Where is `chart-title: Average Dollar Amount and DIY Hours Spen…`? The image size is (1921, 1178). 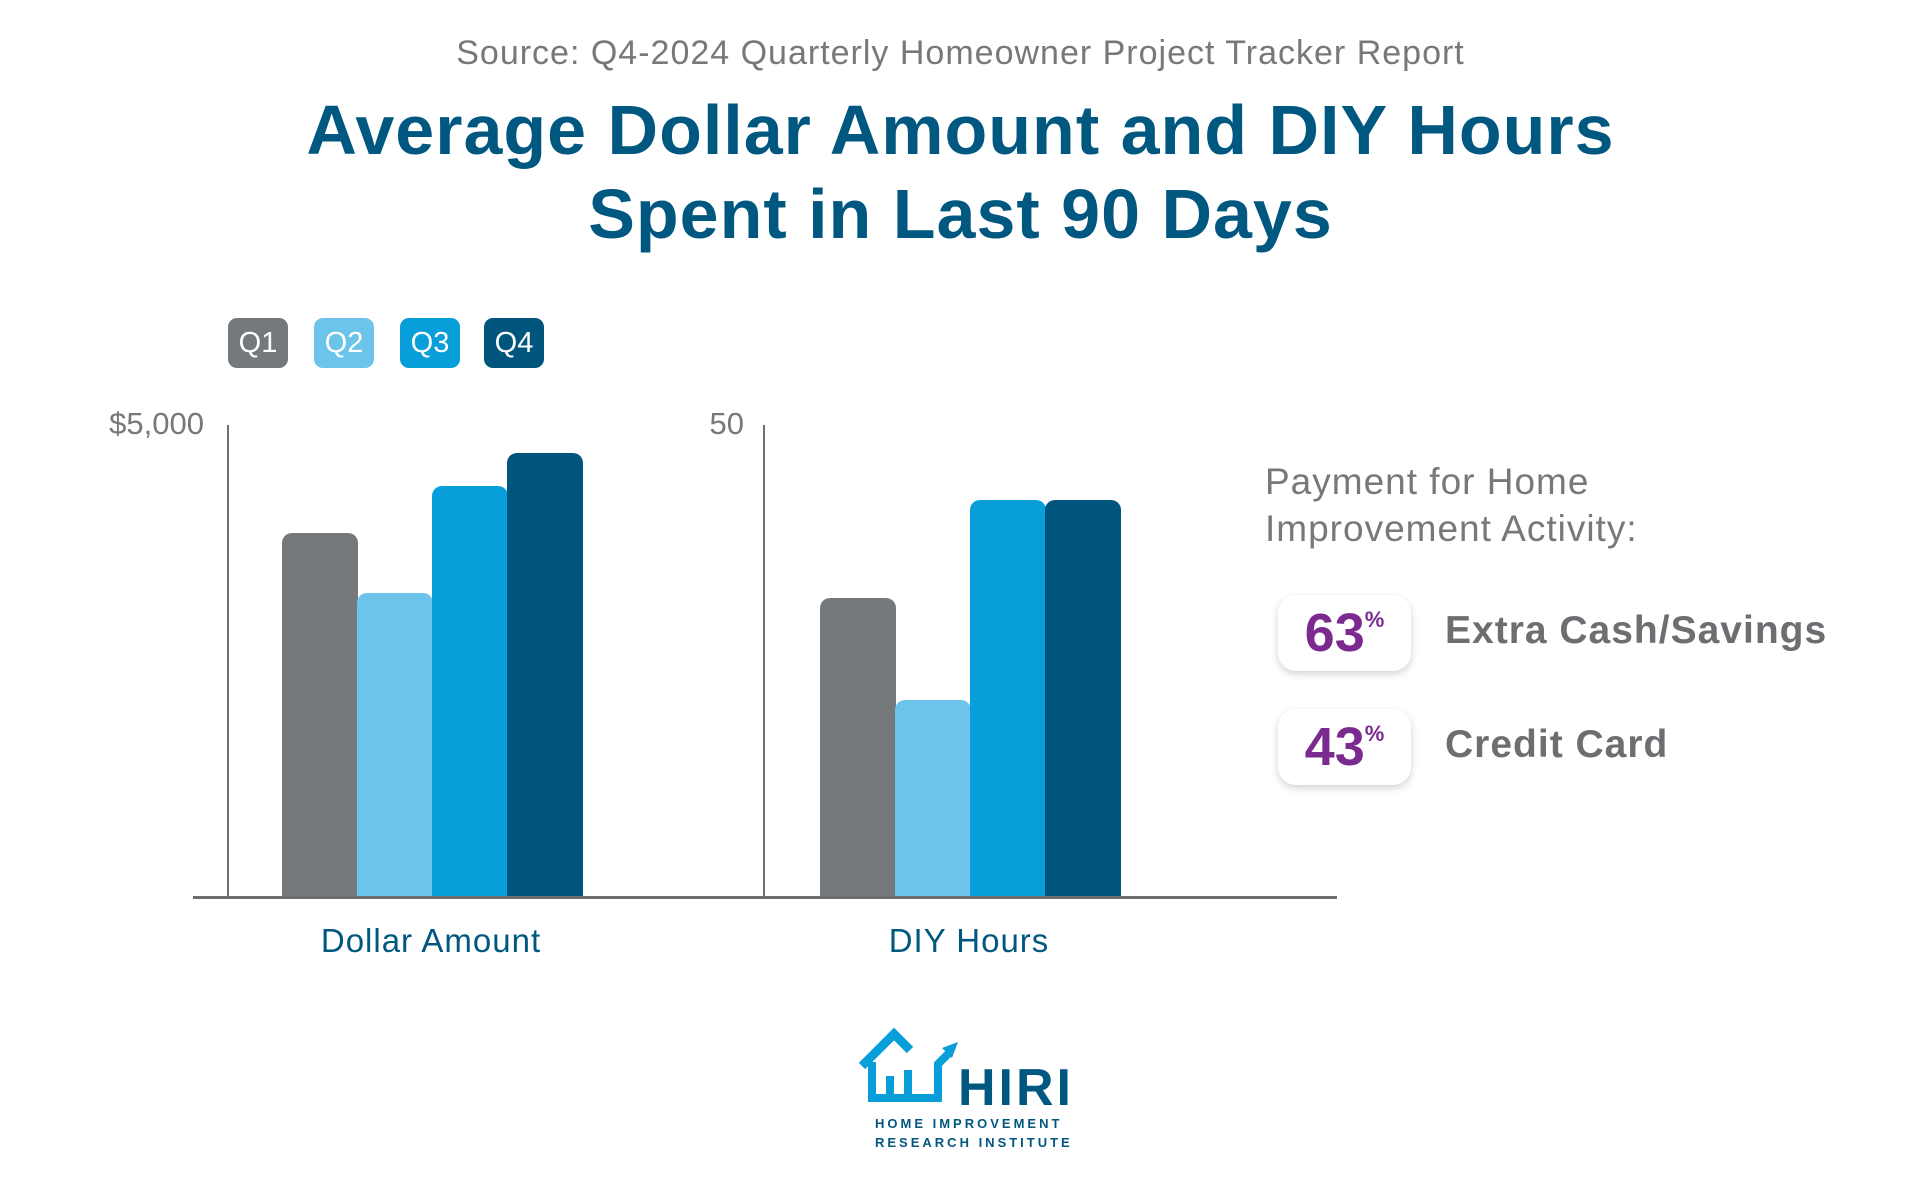 chart-title: Average Dollar Amount and DIY Hours Spen… is located at coordinates (960, 172).